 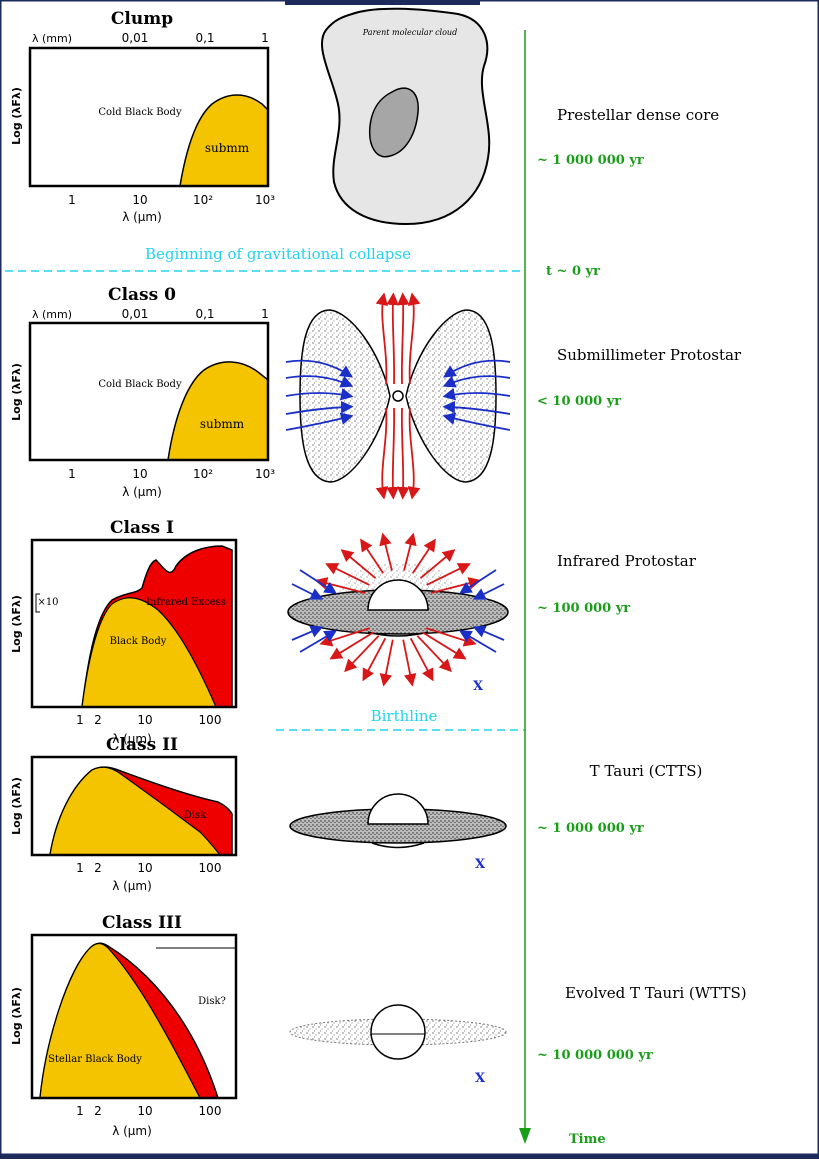 What do you see at coordinates (186, 602) in the screenshot?
I see `region-label: Infrared Excess` at bounding box center [186, 602].